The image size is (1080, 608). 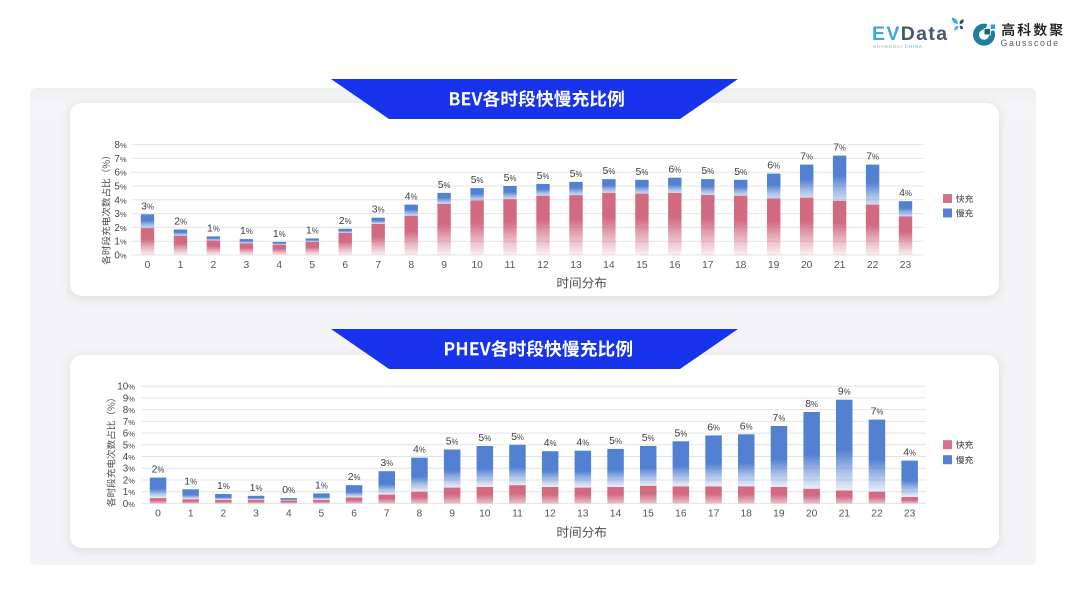 What do you see at coordinates (877, 514) in the screenshot?
I see `svg-text: 22` at bounding box center [877, 514].